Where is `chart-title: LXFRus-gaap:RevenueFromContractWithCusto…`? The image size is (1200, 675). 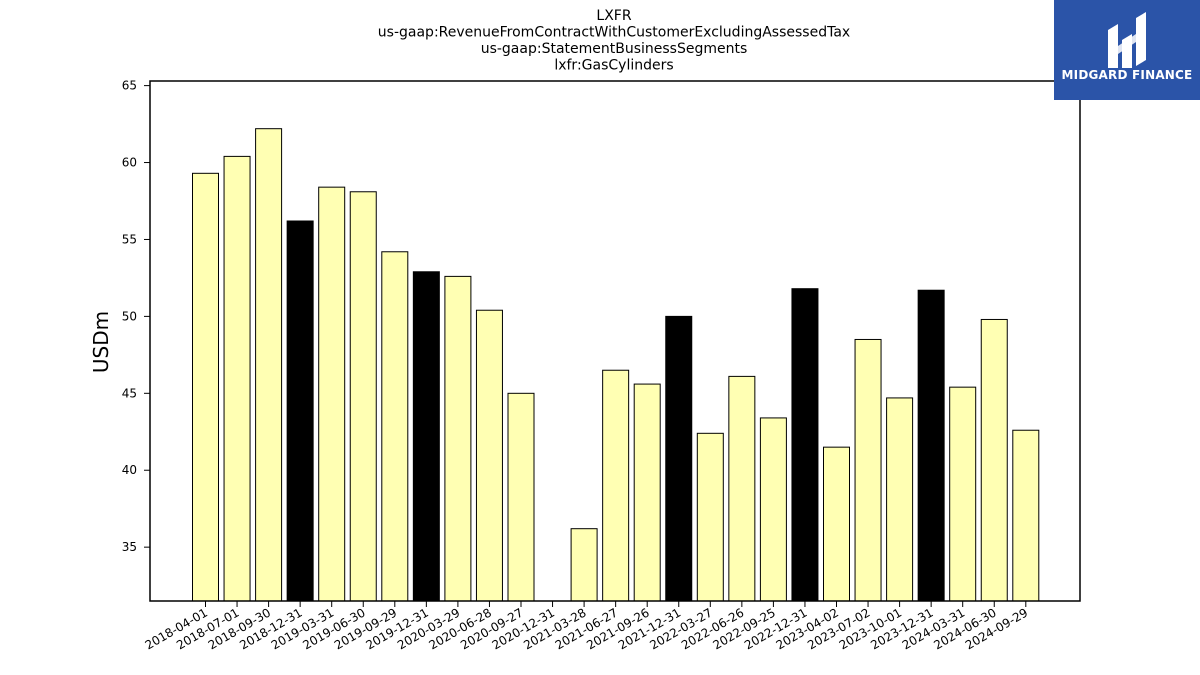
chart-title: LXFRus-gaap:RevenueFromContractWithCusto… is located at coordinates (614, 41).